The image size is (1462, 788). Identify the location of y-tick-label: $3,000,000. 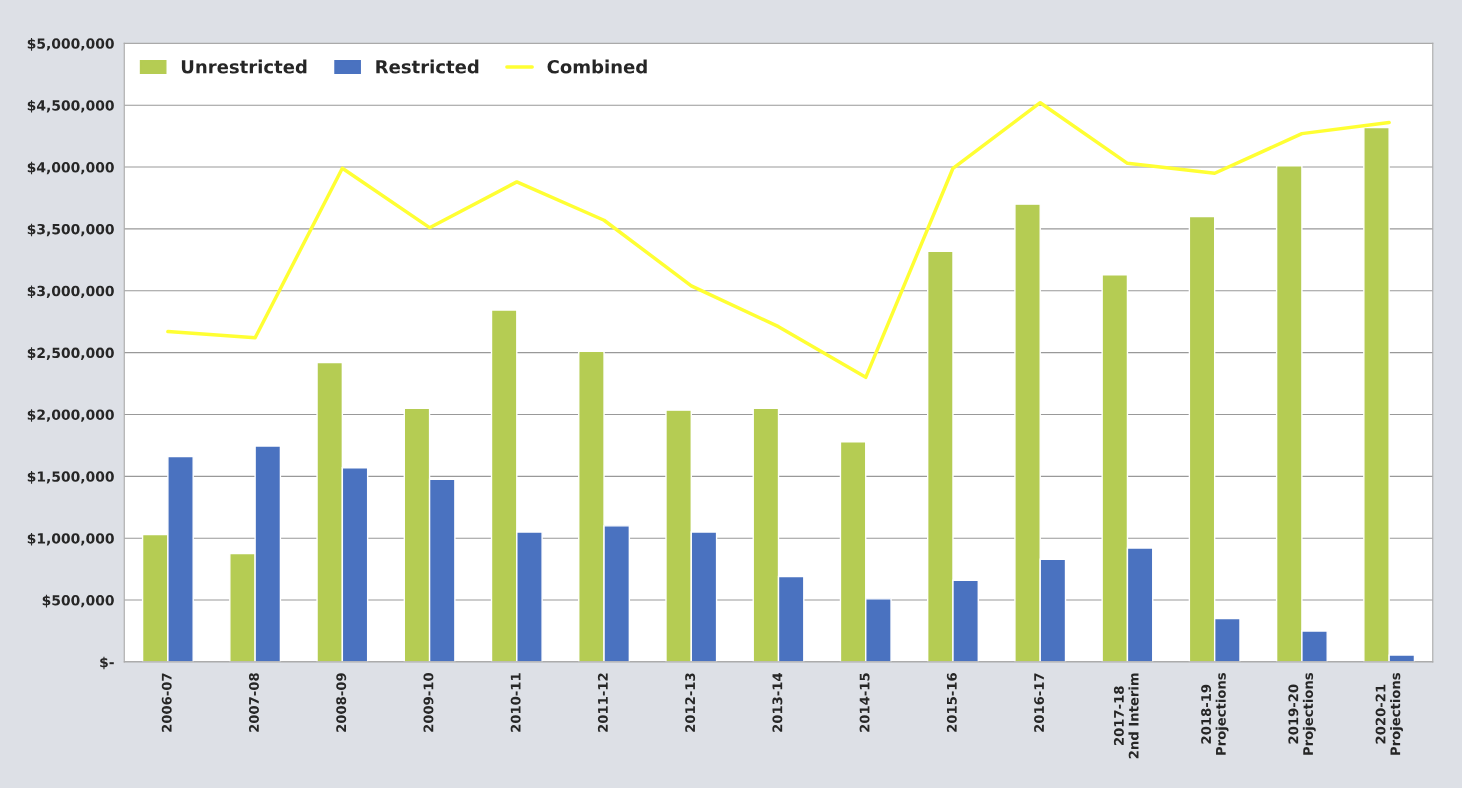
(70, 292).